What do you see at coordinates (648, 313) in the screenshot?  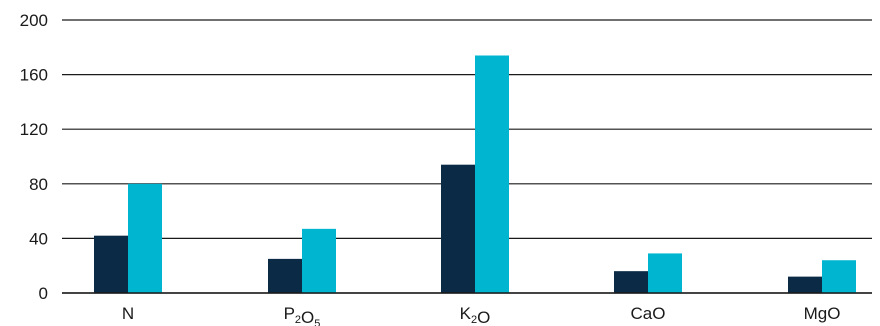 I see `x-tick-label-cao: CaO` at bounding box center [648, 313].